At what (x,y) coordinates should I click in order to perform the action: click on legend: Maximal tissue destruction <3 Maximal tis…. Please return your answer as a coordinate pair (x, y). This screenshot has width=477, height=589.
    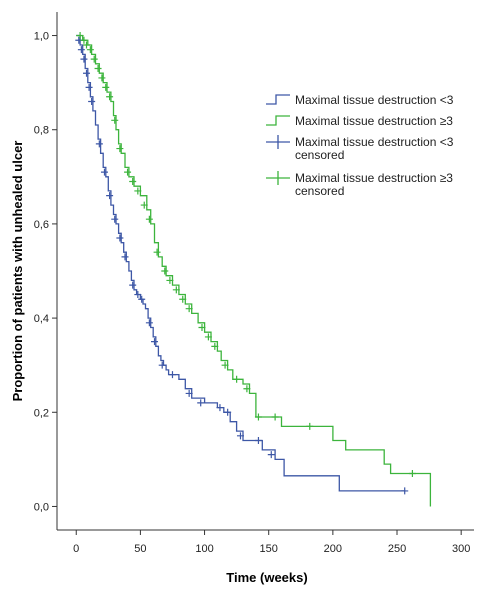
    Looking at the image, I should click on (360, 145).